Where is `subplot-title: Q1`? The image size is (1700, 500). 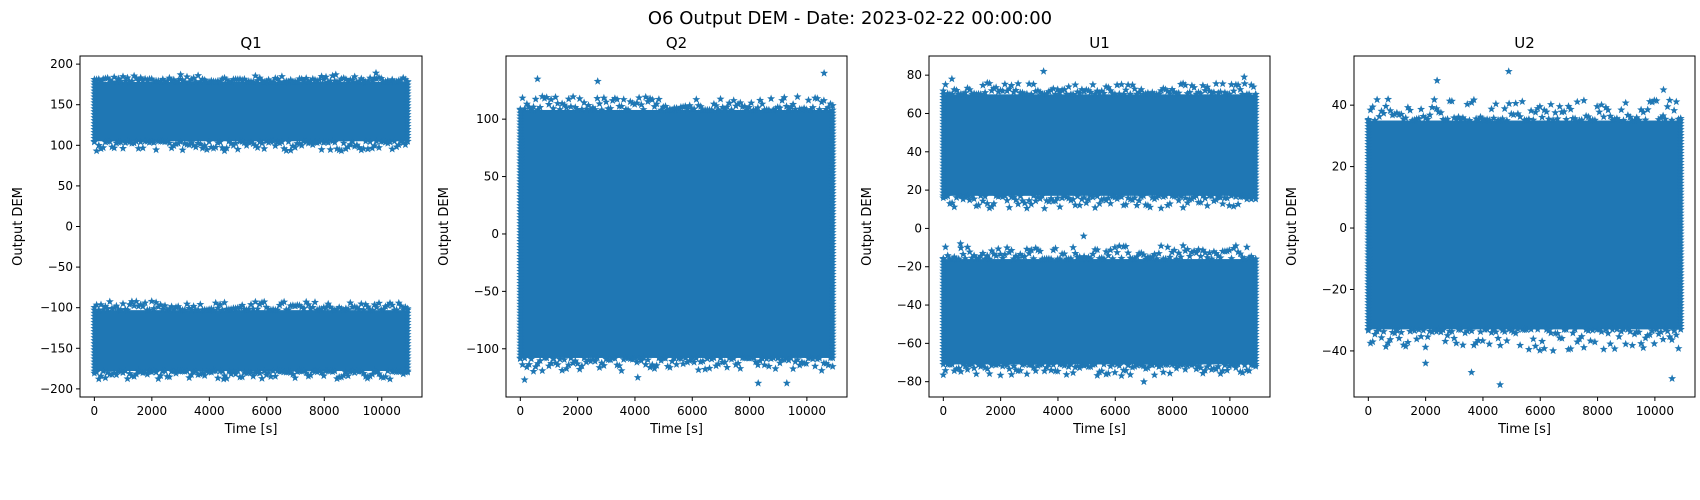 subplot-title: Q1 is located at coordinates (250, 43).